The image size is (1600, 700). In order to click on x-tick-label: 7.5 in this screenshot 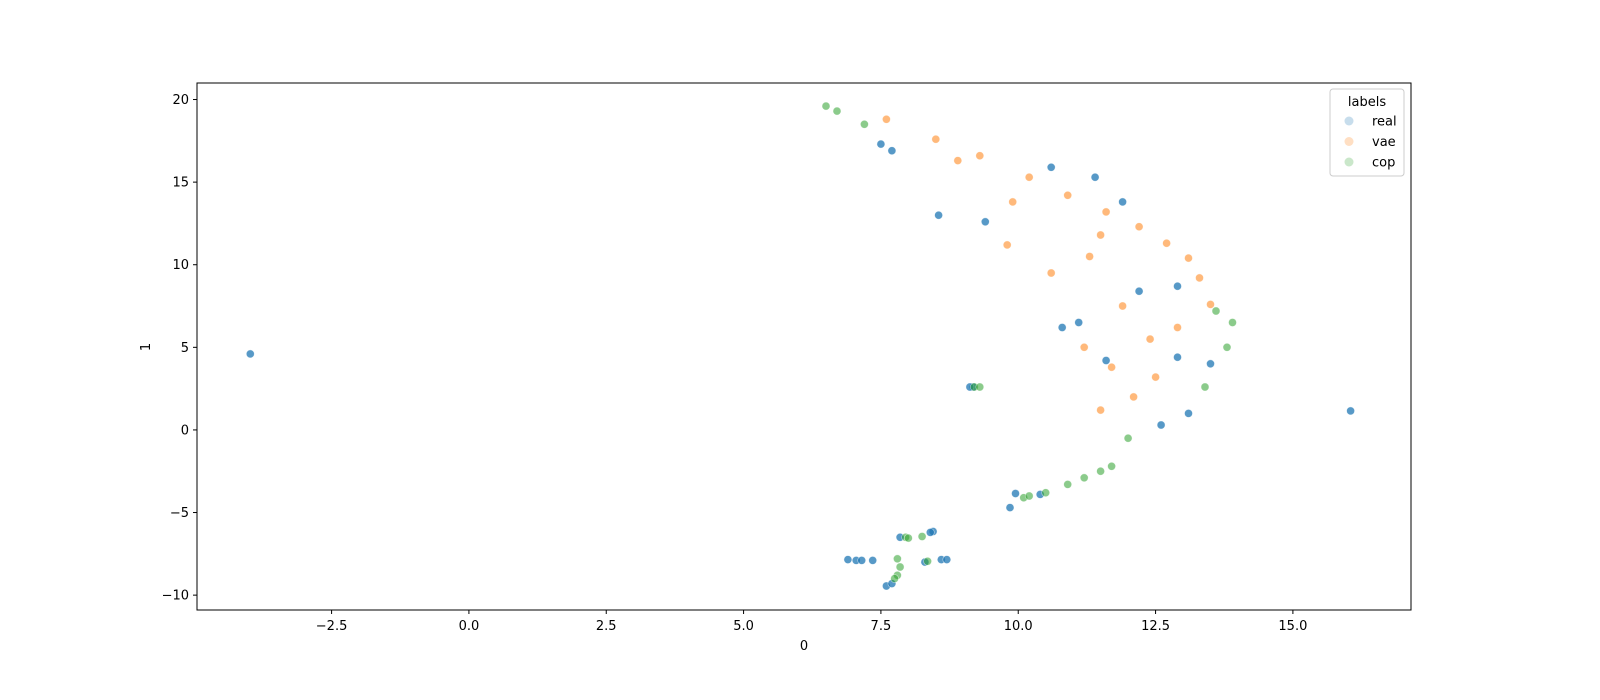, I will do `click(881, 626)`.